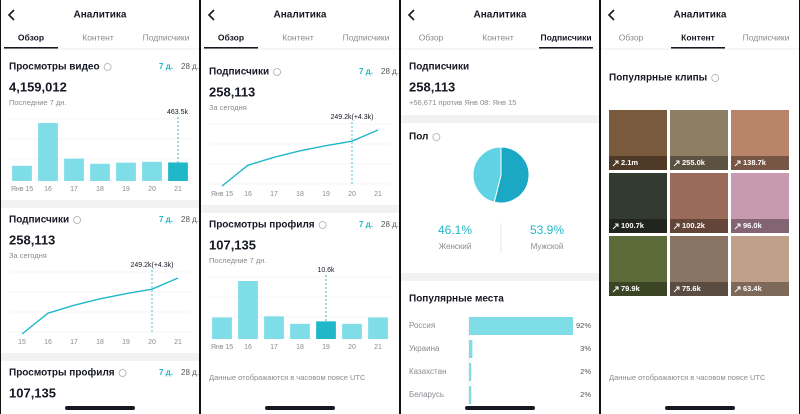 This screenshot has height=414, width=800. Describe the element at coordinates (455, 246) in the screenshot. I see `pie-legend-name: Женский` at that location.